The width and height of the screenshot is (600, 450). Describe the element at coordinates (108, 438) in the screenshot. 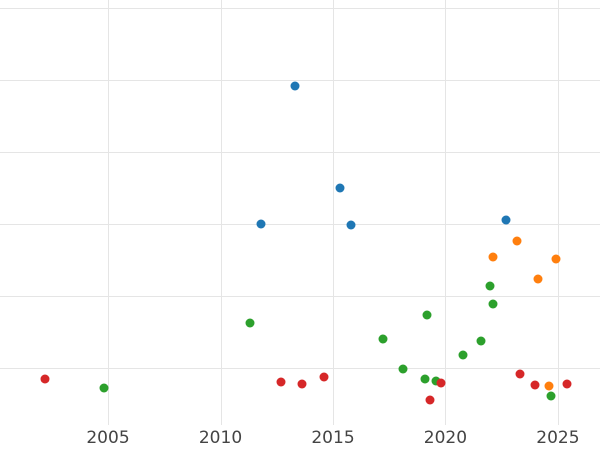

I see `x-tick-label: 2005` at that location.